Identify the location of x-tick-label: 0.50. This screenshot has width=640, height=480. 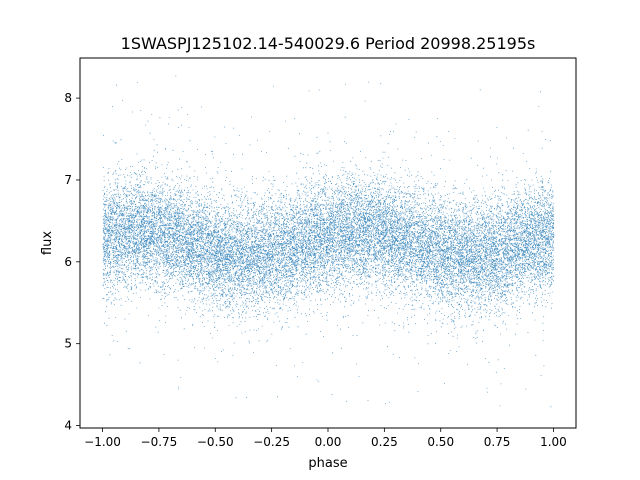
(440, 442).